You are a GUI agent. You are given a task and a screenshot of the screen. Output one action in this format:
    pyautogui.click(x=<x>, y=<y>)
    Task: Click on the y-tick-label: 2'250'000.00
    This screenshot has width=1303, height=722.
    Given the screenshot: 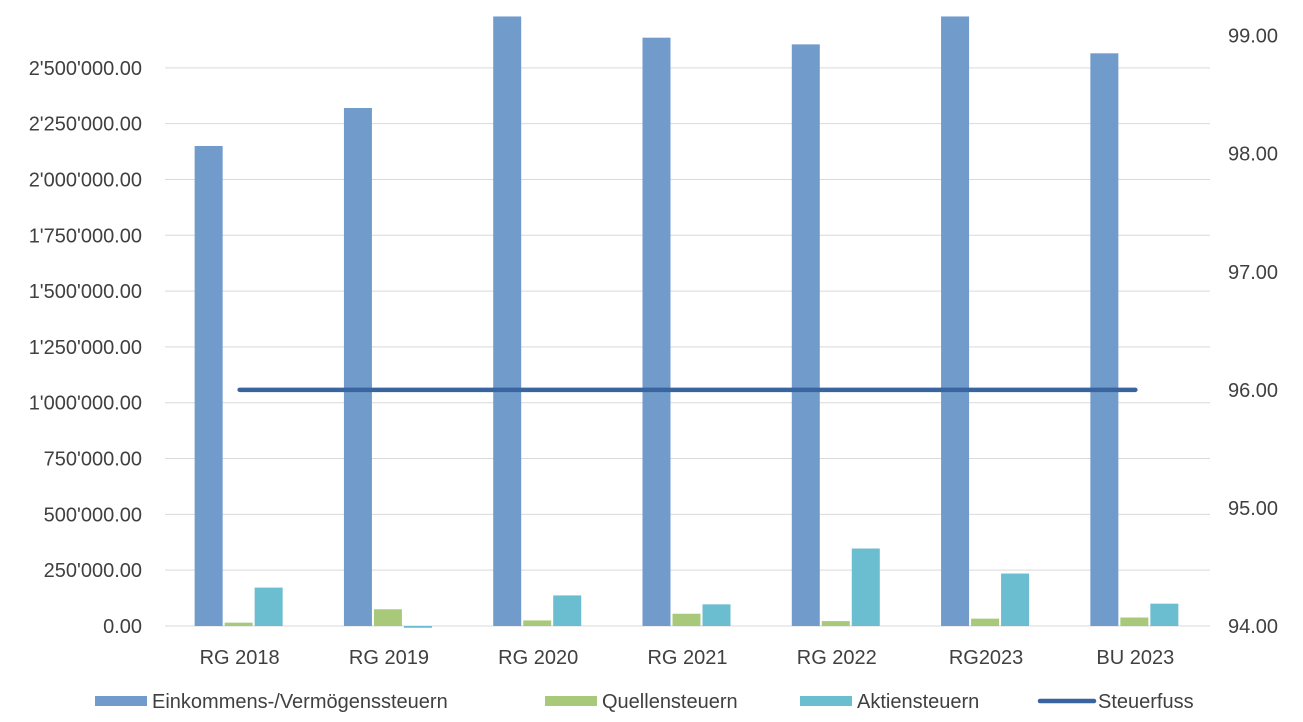 What is the action you would take?
    pyautogui.click(x=85, y=125)
    